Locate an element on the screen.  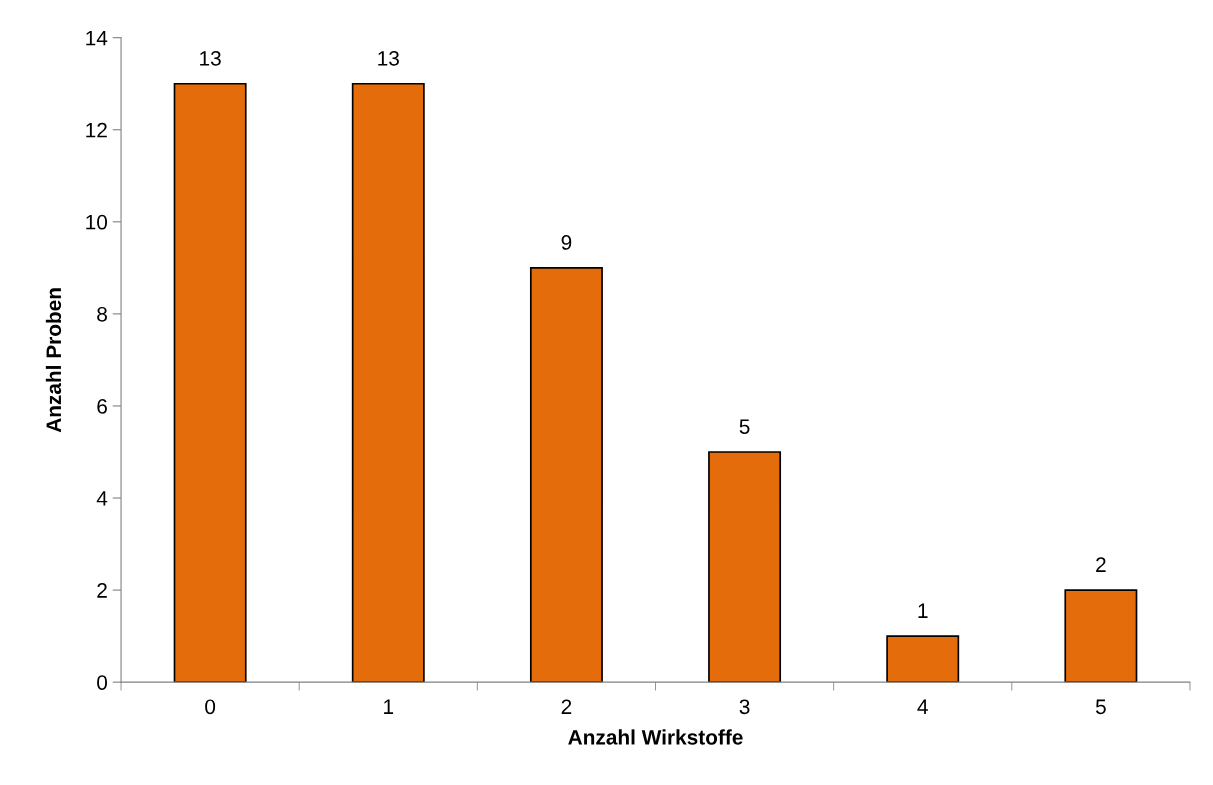
x-tick-label: 4 is located at coordinates (922, 706).